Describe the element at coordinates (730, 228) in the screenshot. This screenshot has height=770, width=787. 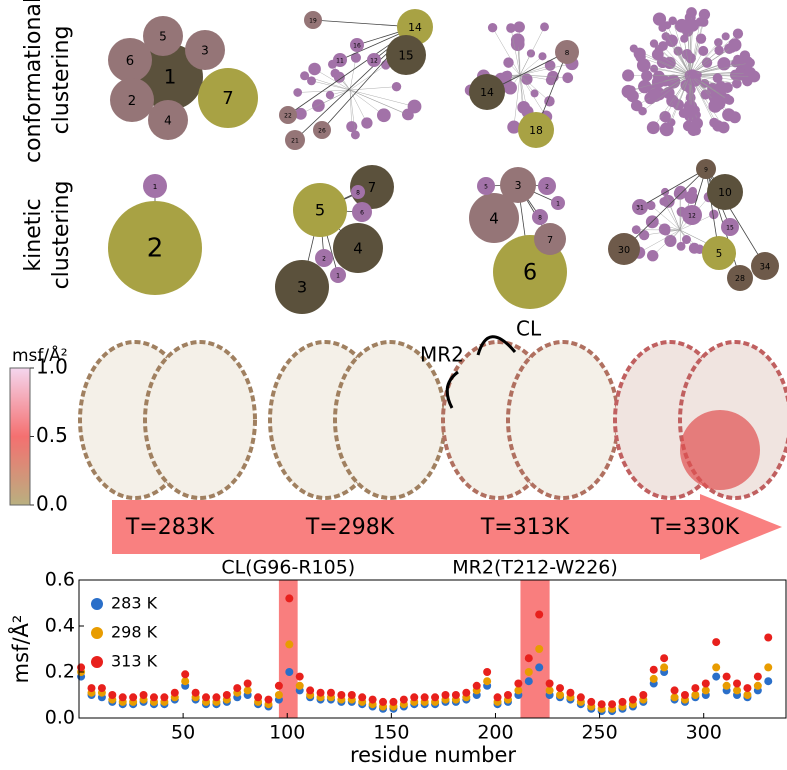
I see `network-node-label: 15` at that location.